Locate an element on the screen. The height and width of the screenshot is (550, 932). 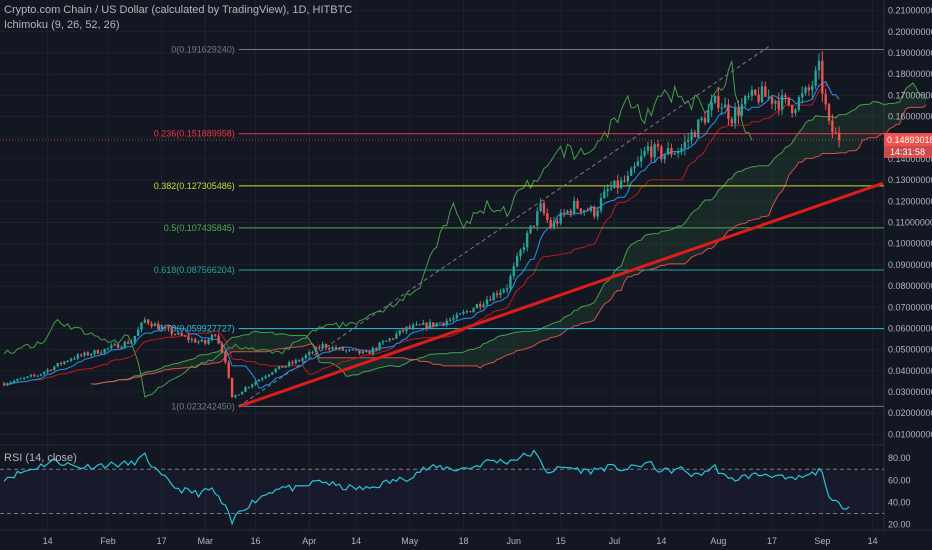
rsi-tick-label: 80.00 is located at coordinates (899, 458).